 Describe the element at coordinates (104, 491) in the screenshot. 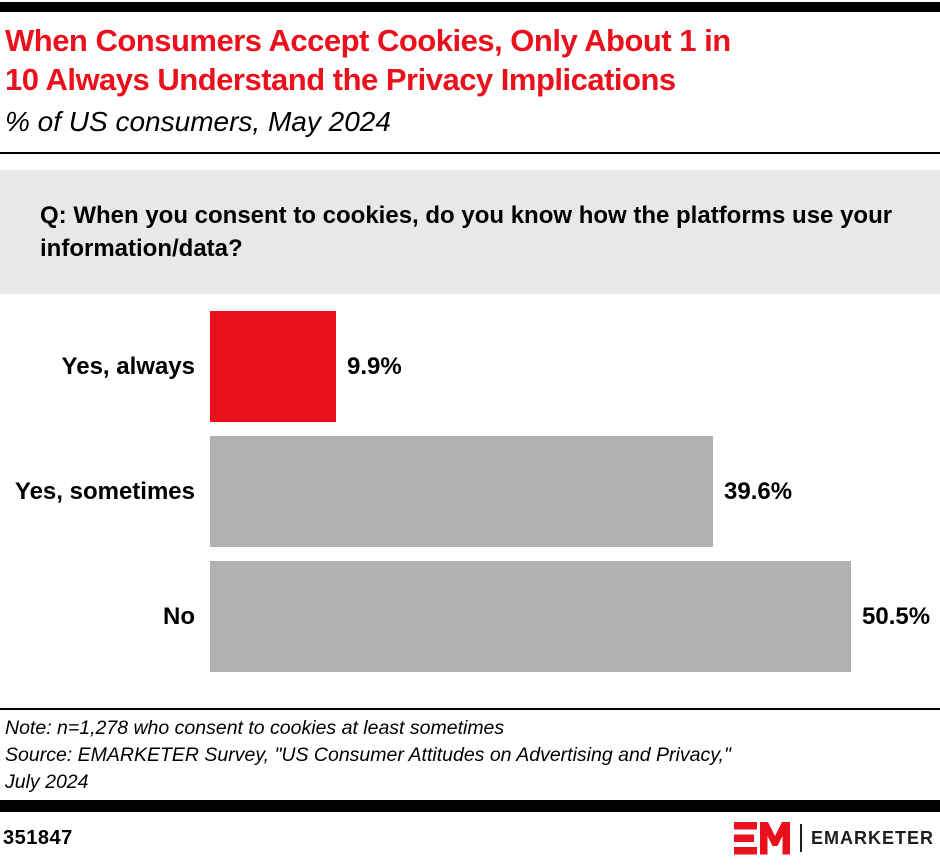

I see `bar-category-label: Yes, sometimes` at that location.